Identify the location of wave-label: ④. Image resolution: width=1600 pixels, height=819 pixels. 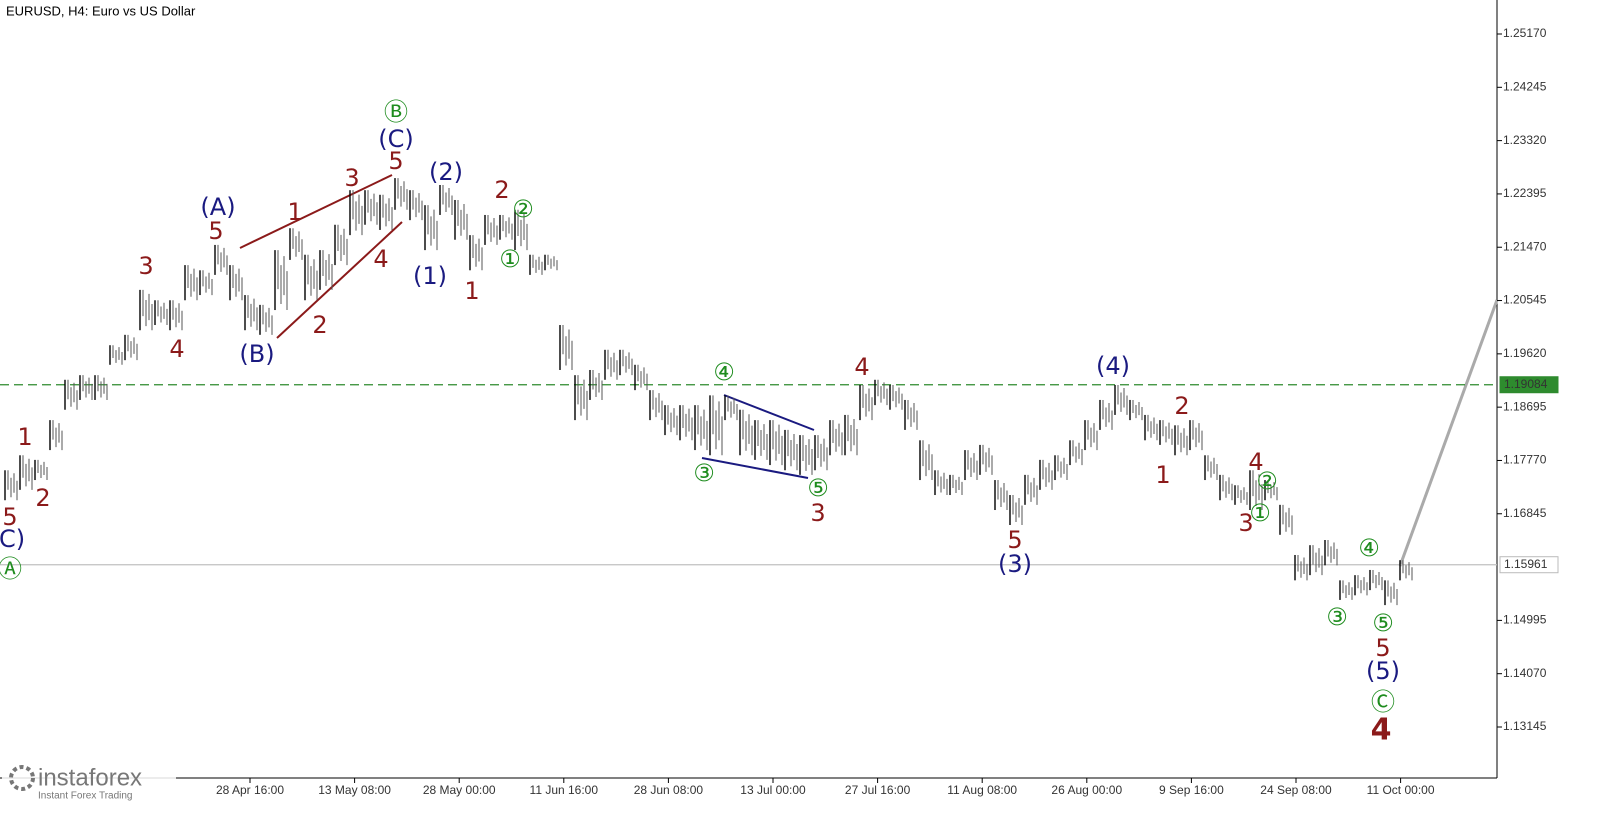
(724, 372).